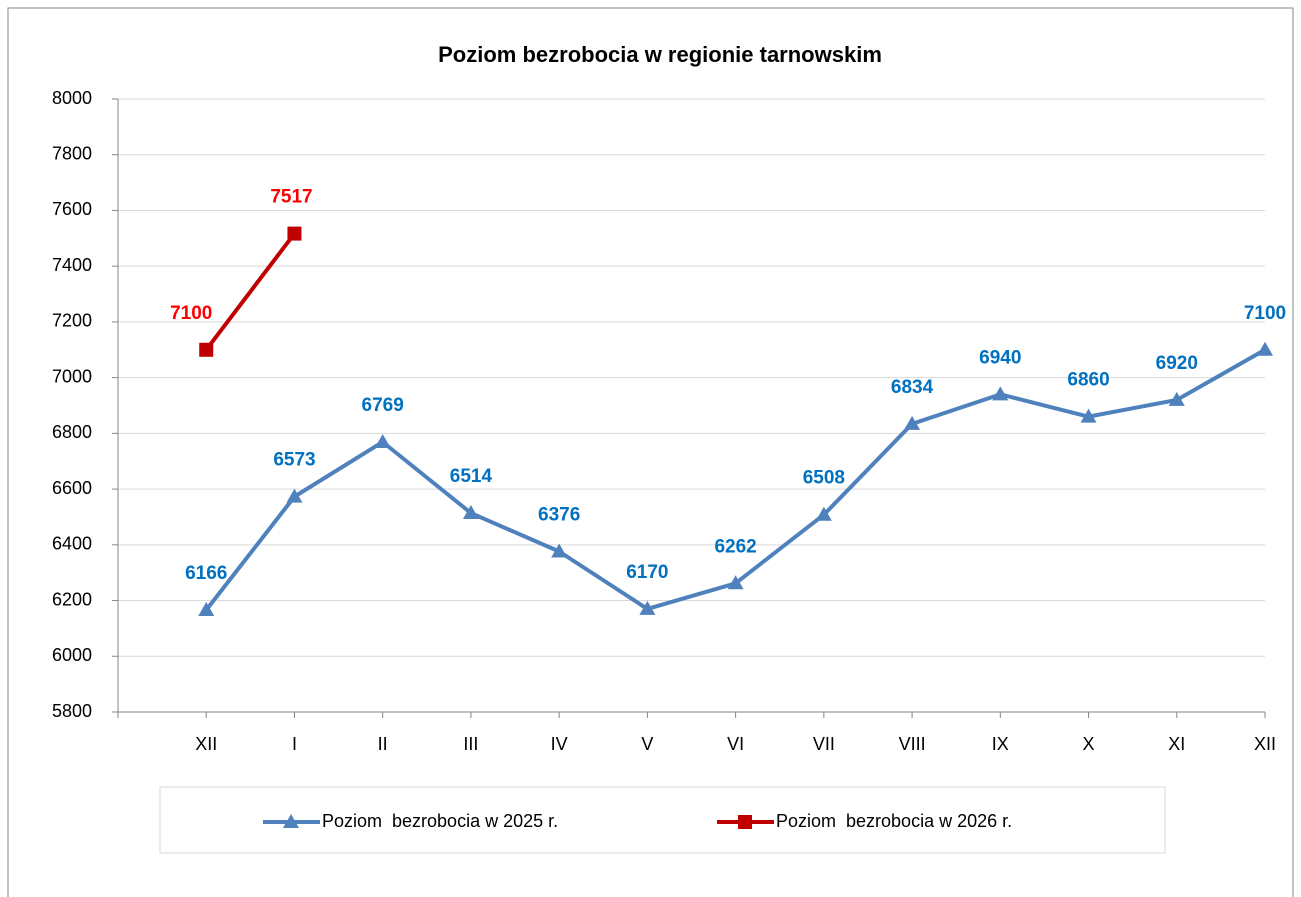 The image size is (1301, 897). I want to click on data-label: 7517, so click(291, 197).